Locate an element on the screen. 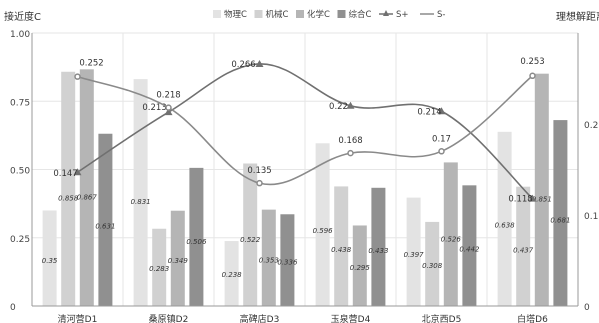 Image resolution: width=599 pixels, height=323 pixels. x-tick-label: 清河营D1 is located at coordinates (78, 318).